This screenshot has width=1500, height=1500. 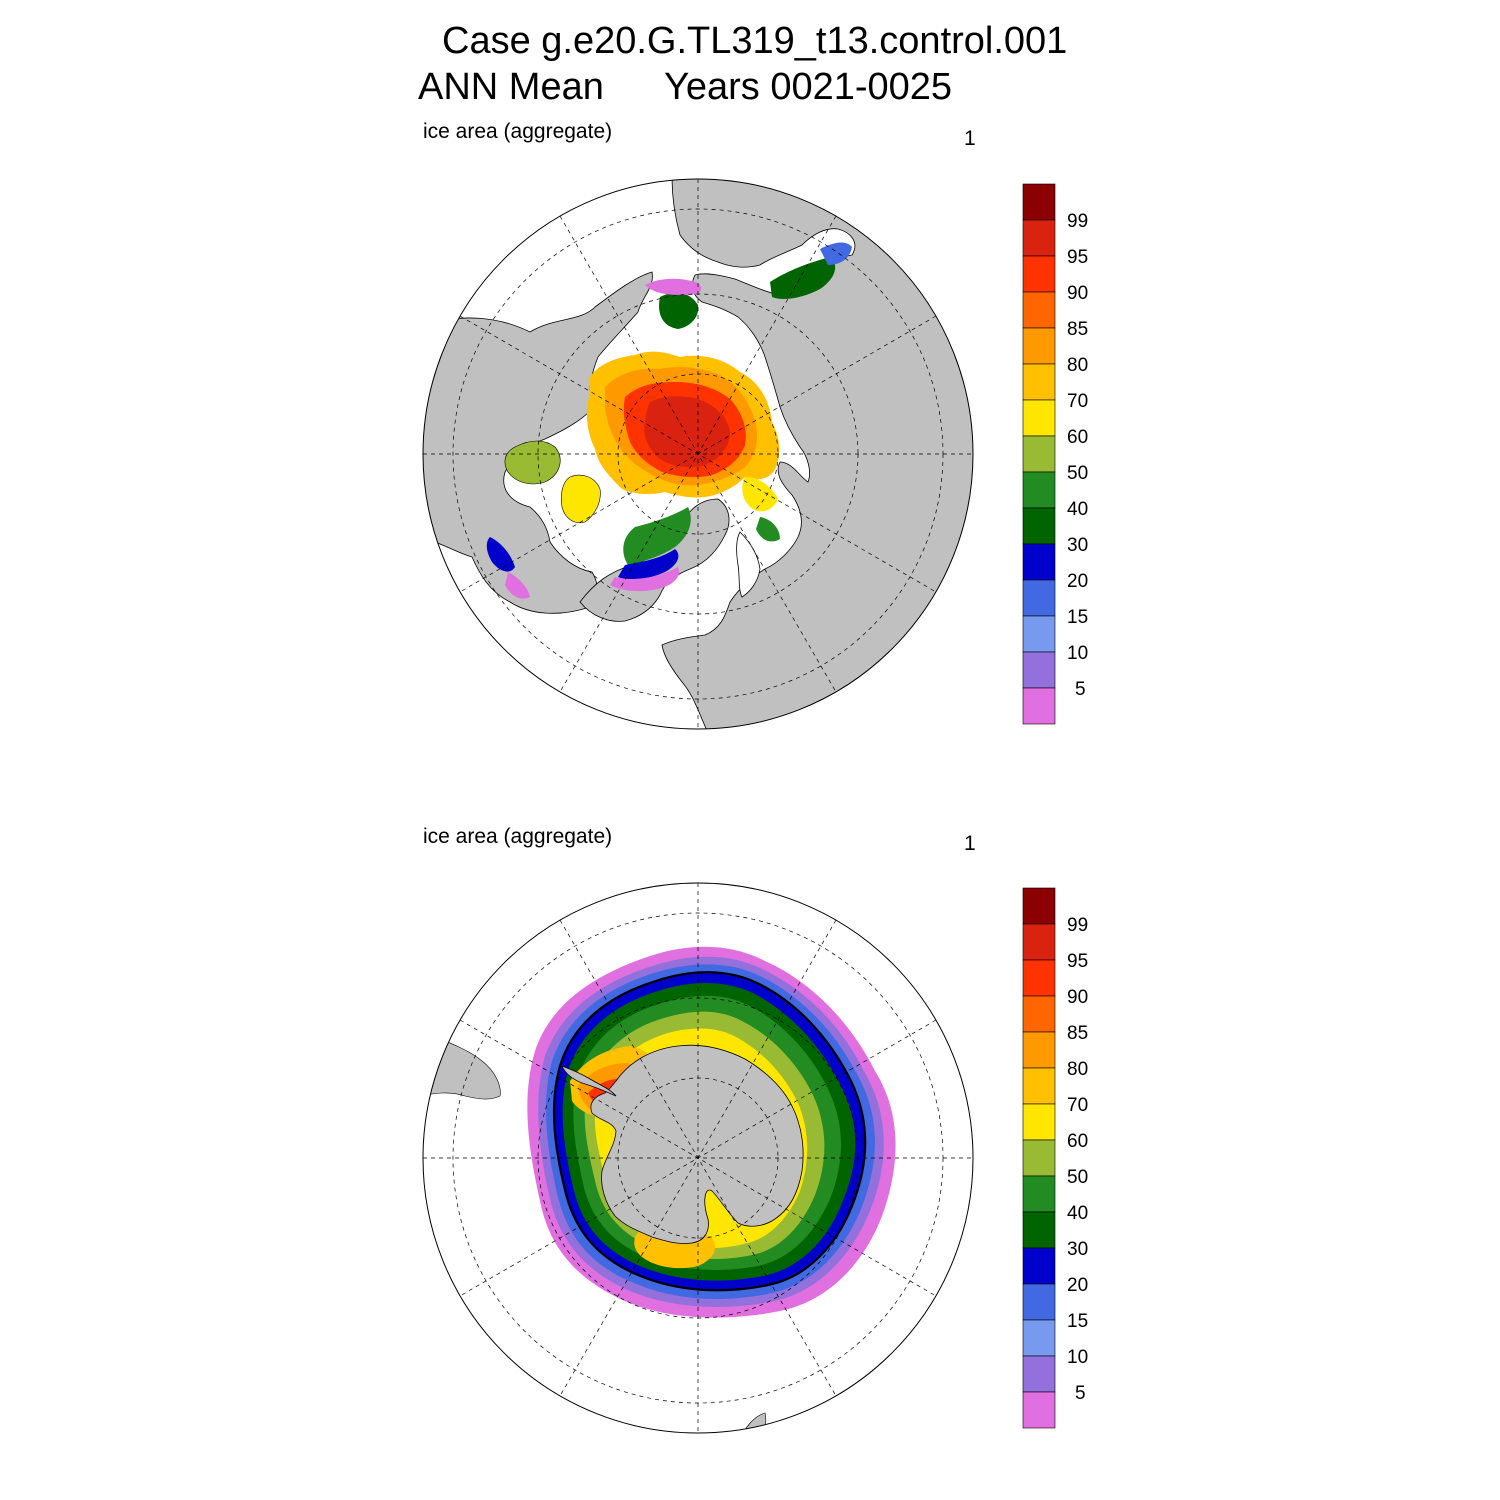 What do you see at coordinates (589, 1081) in the screenshot?
I see `sh-antarctic-peninsula` at bounding box center [589, 1081].